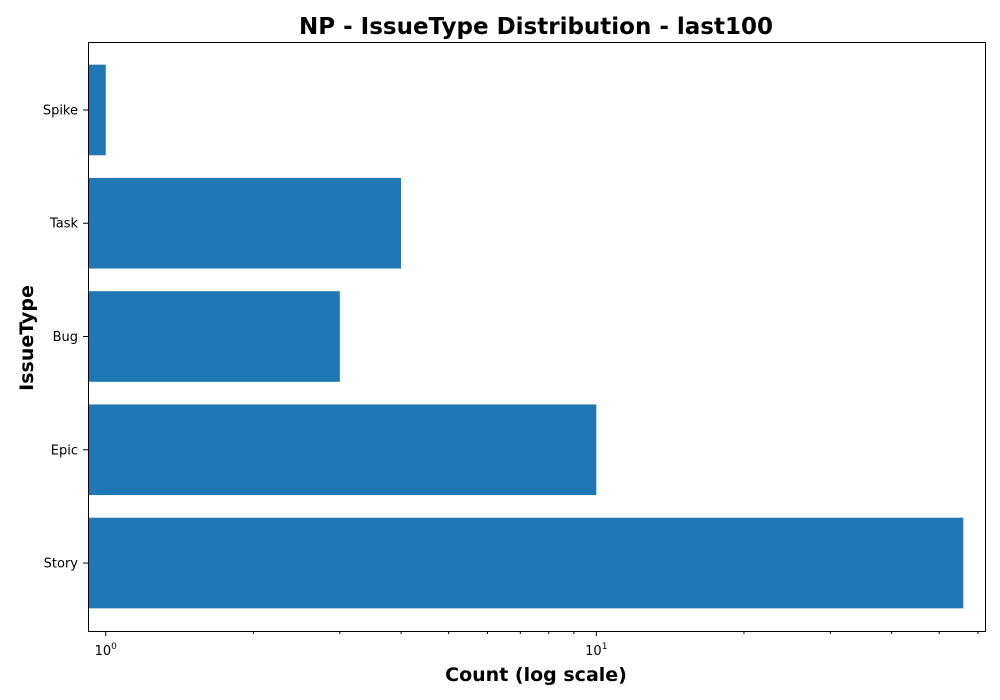 The image size is (1000, 700). I want to click on y-tick-label-bug: Bug, so click(65, 337).